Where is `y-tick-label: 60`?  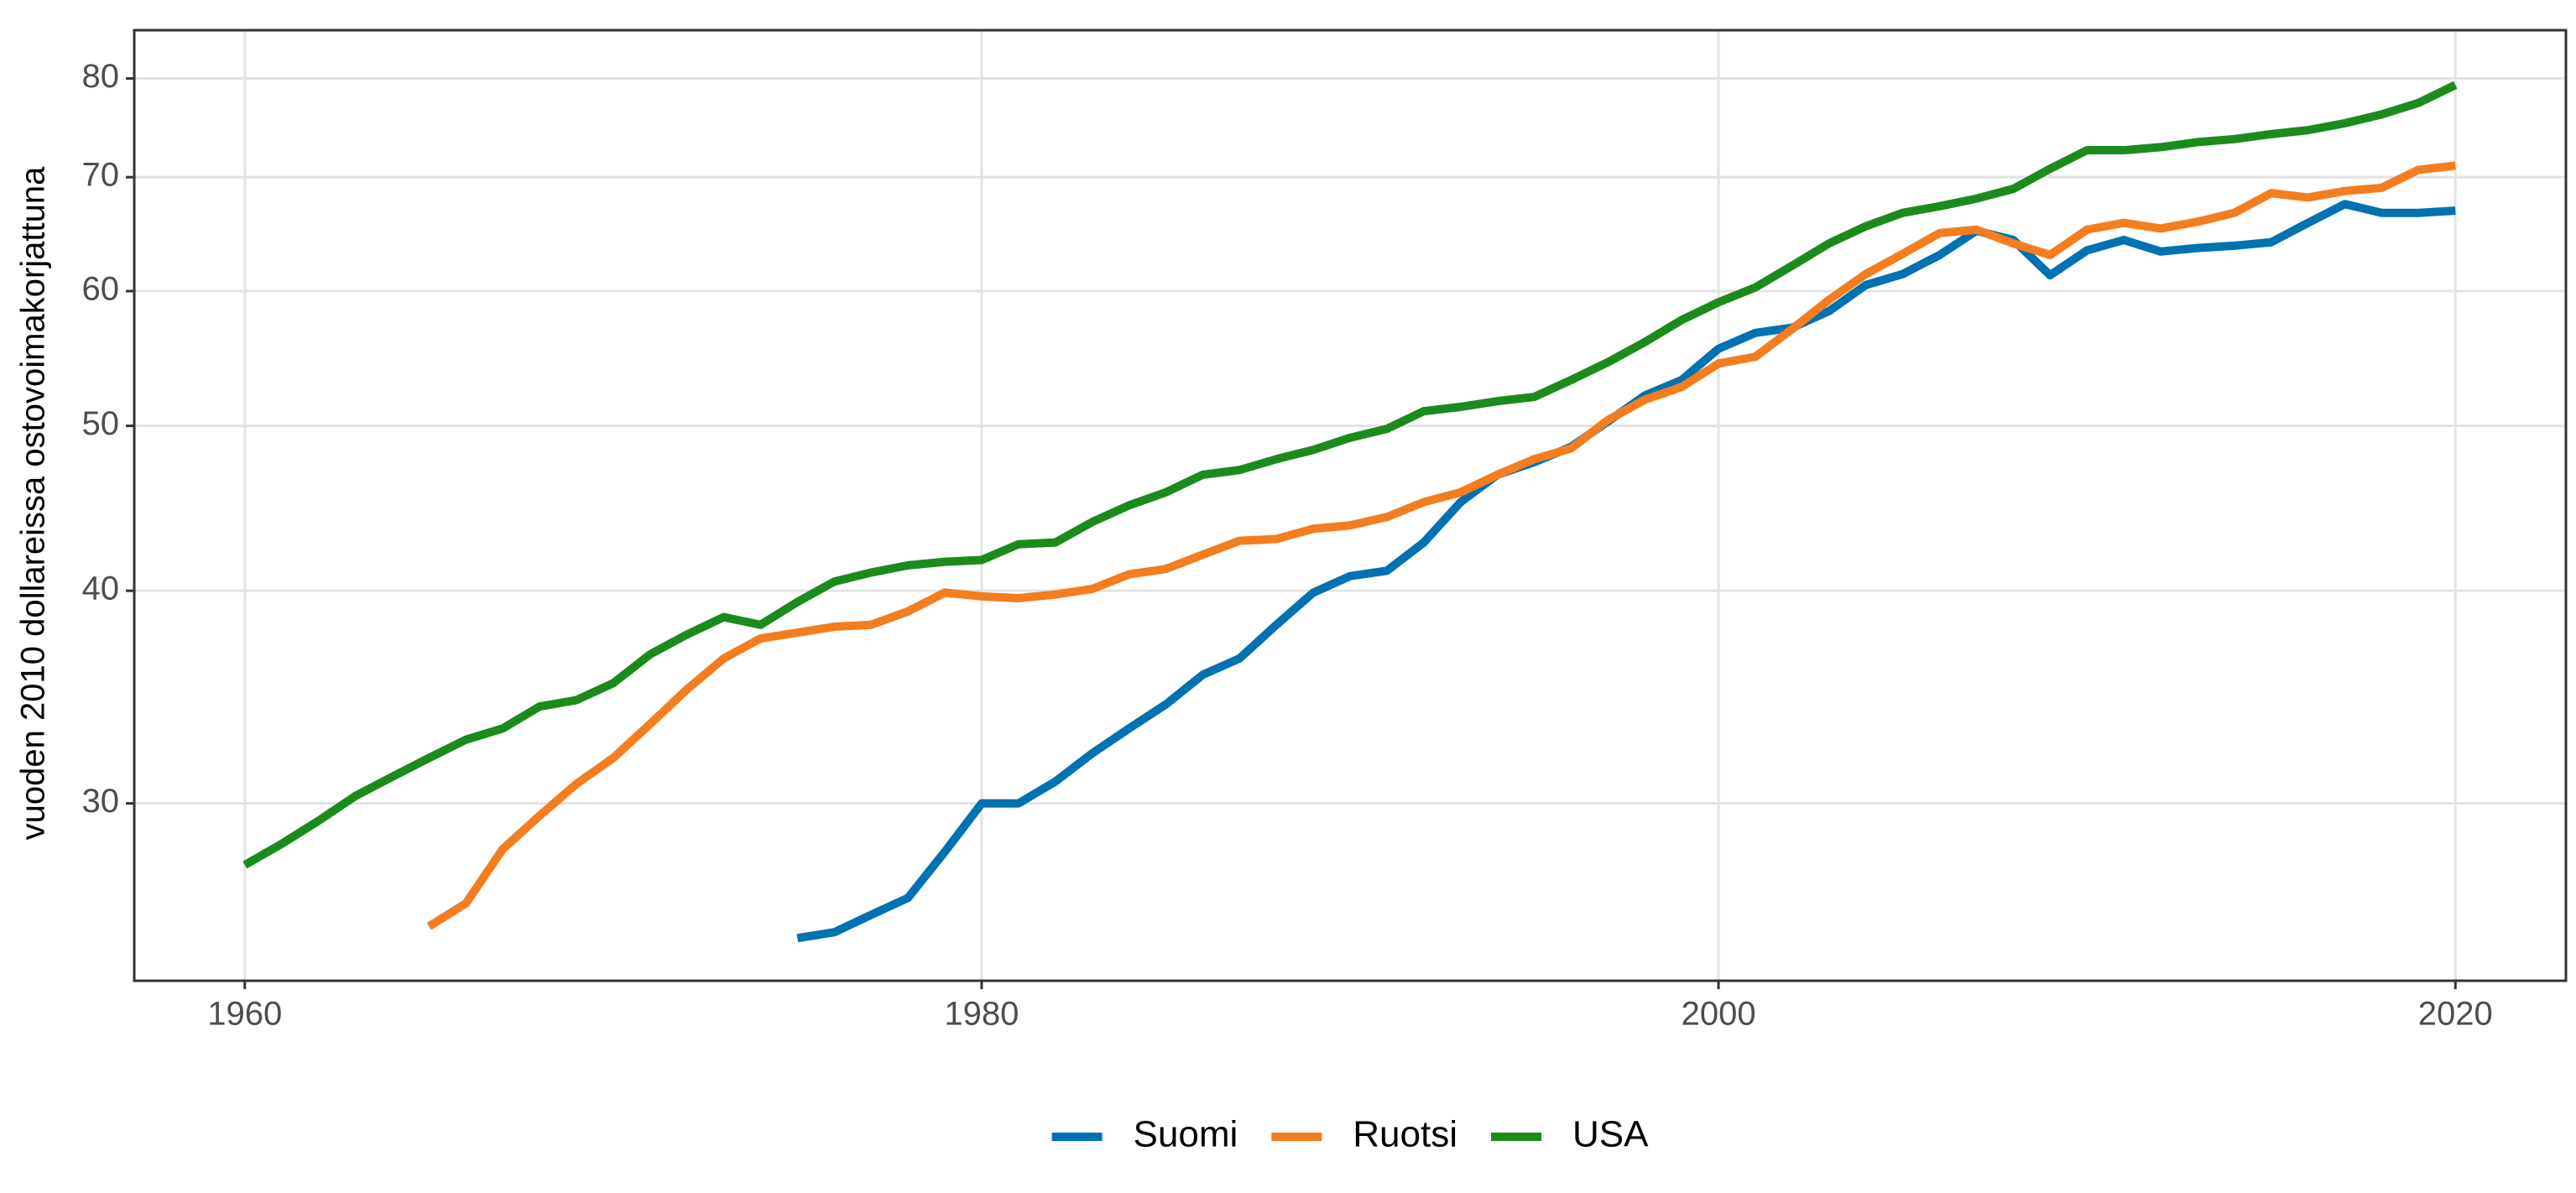
y-tick-label: 60 is located at coordinates (101, 289).